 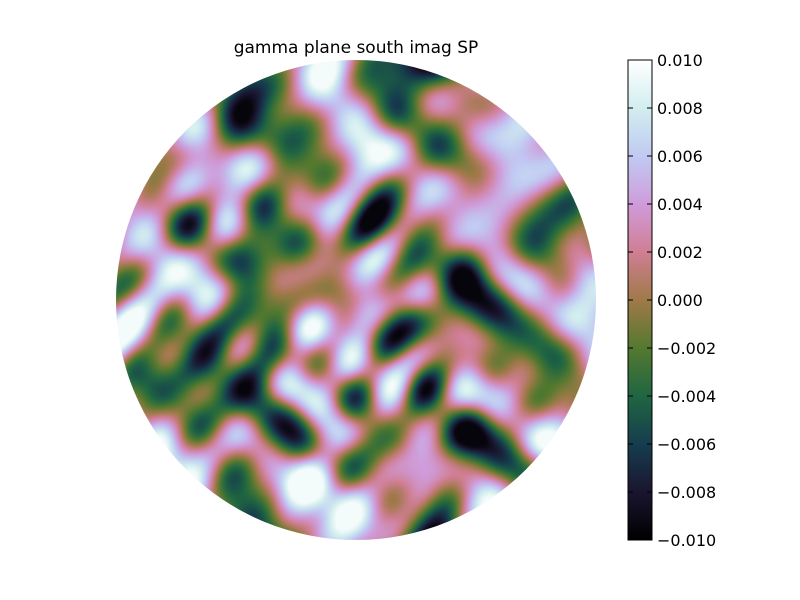 I want to click on colorbar-tick-label: −0.006, so click(x=686, y=444).